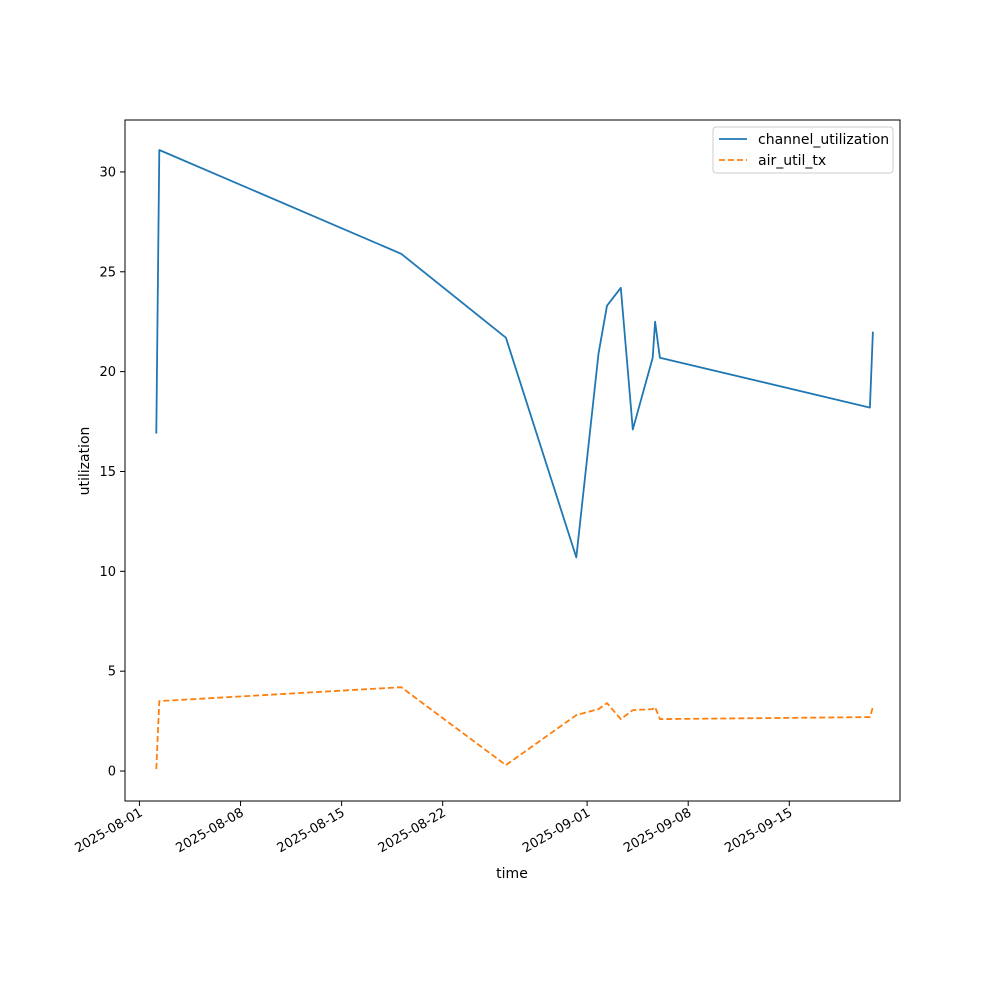 The image size is (1000, 1000). I want to click on y-tick-label: 30, so click(107, 172).